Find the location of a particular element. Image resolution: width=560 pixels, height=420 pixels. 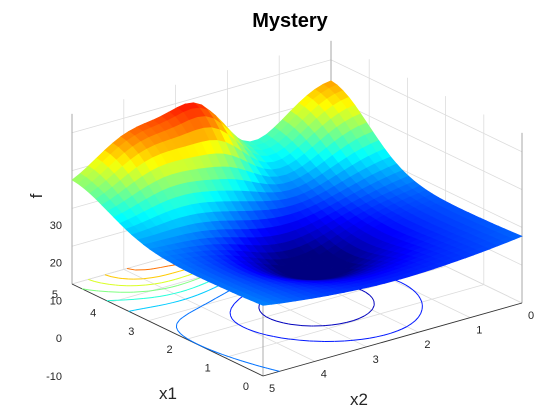

x2-tick-label: 2 is located at coordinates (427, 345).